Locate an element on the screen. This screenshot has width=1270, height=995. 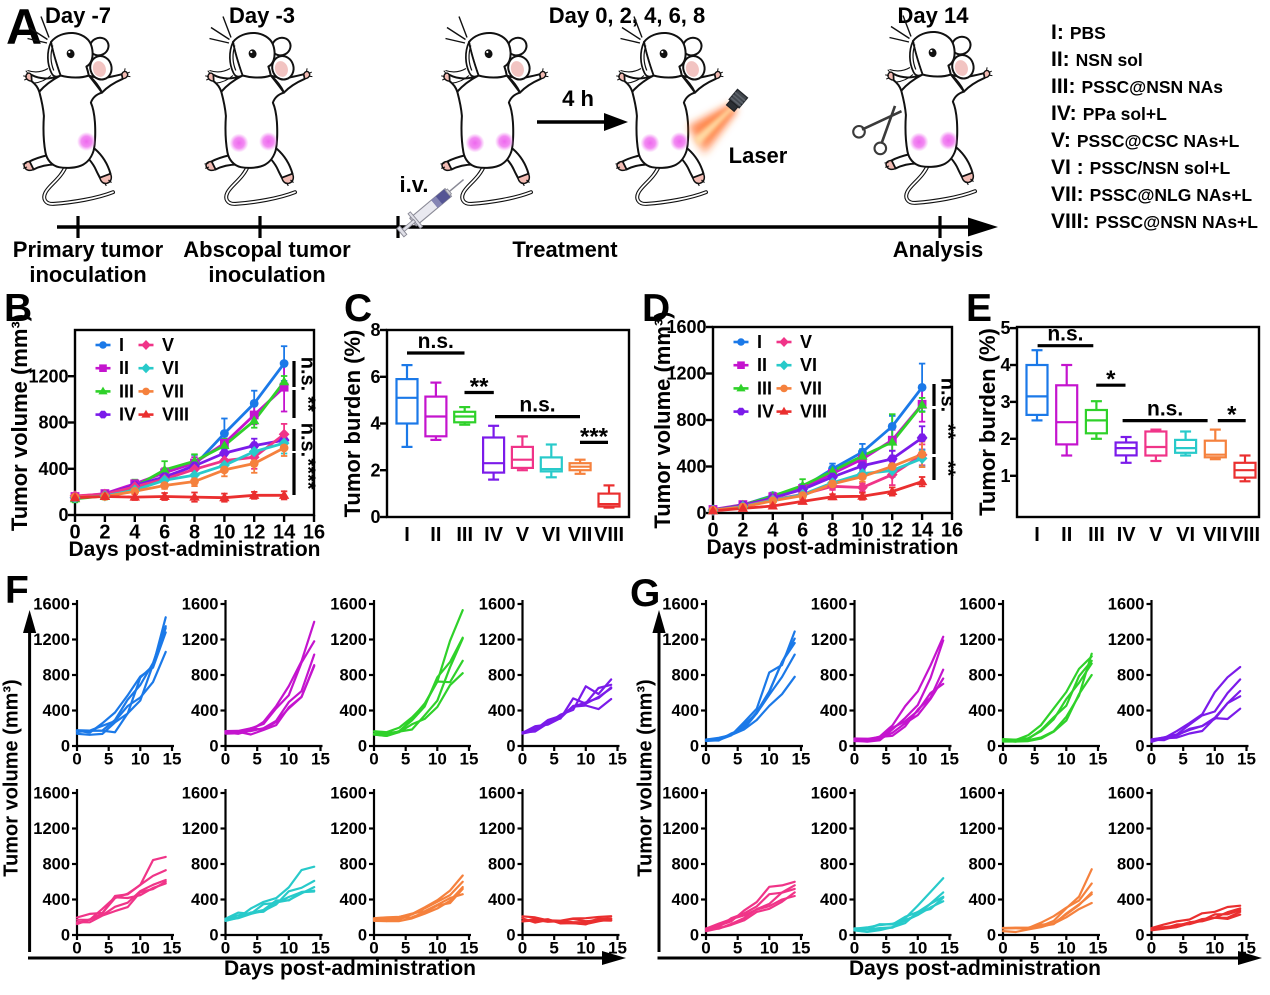
svg-text:VIII:PSSC@NSN NAs+L: VIII: PSSC@NSN NAs+L is located at coordinates (1154, 221).